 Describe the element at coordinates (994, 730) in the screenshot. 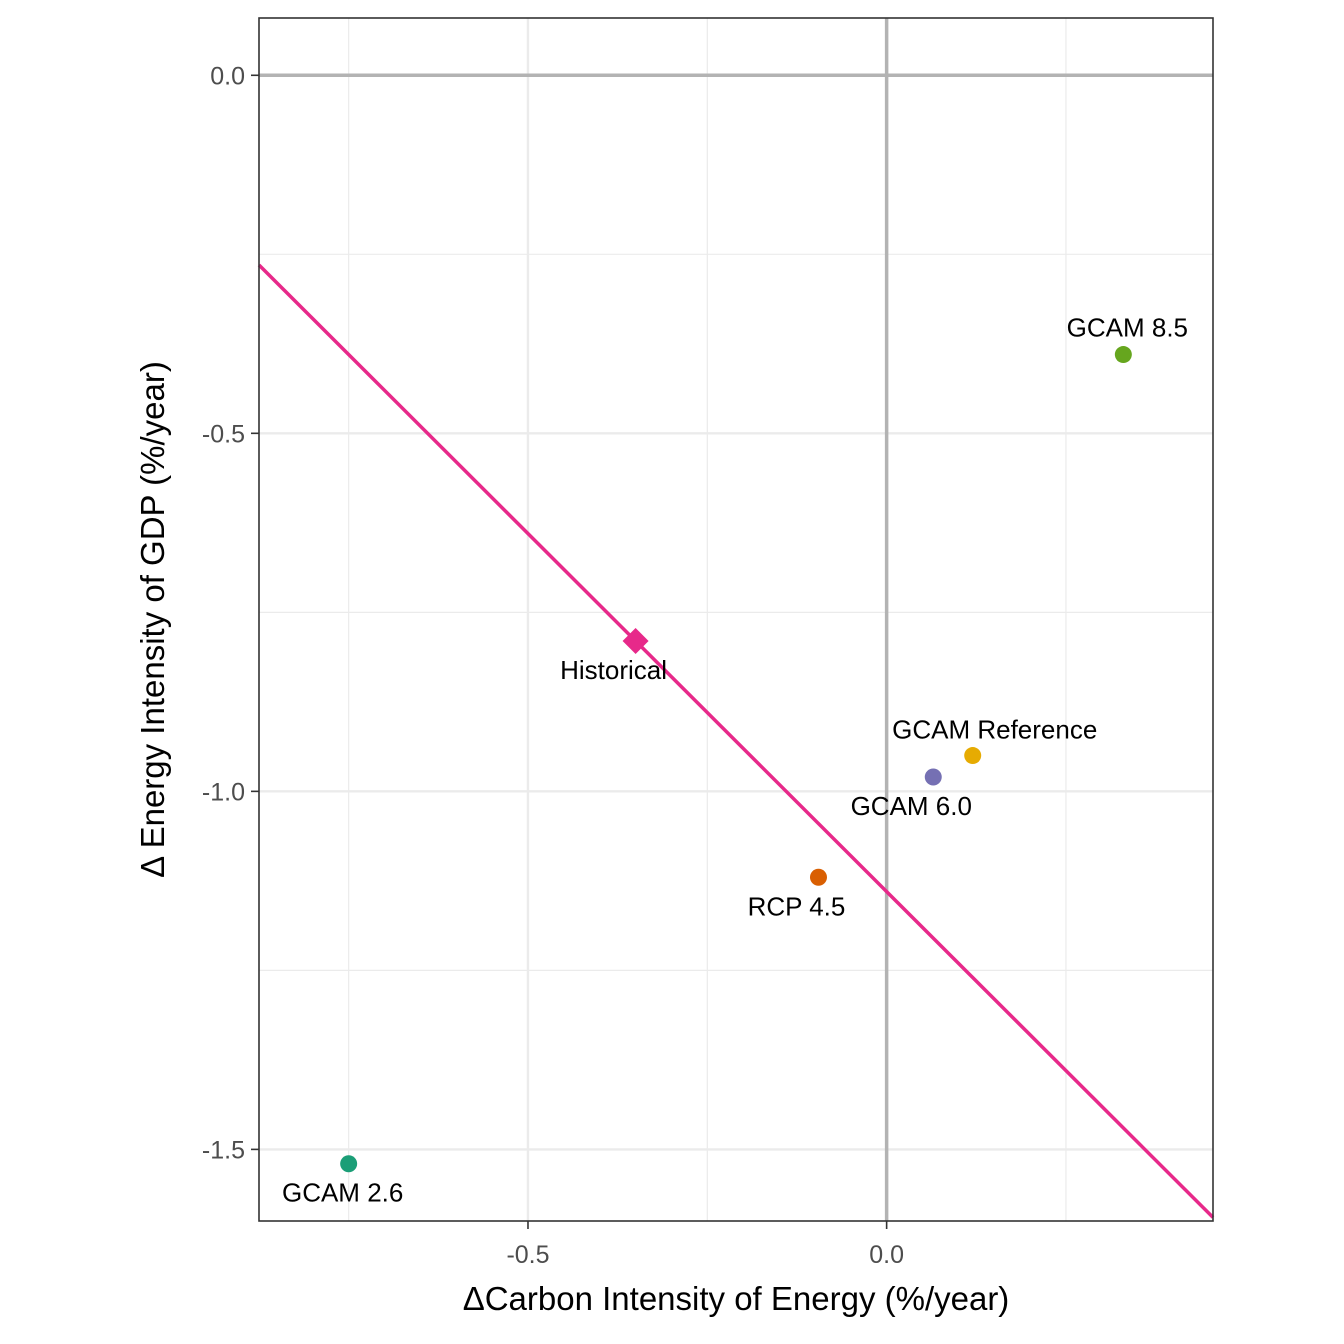

I see `point-label-gcam-reference: GCAM Reference` at that location.